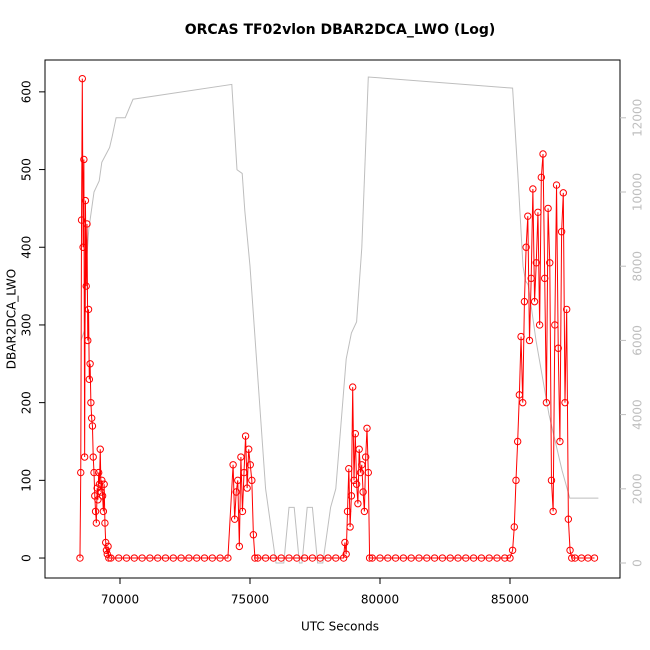  What do you see at coordinates (638, 192) in the screenshot?
I see `y2-tick-label: 10000` at bounding box center [638, 192].